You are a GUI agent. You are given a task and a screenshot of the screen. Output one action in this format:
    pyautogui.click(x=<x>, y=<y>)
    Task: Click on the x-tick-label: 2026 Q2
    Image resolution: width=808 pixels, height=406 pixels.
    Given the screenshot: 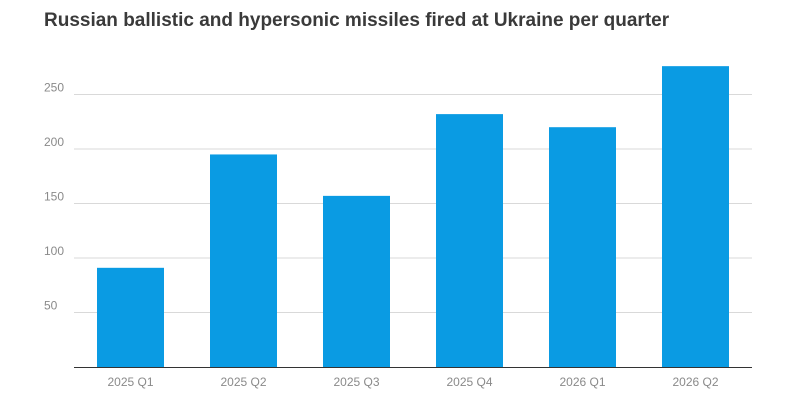 What is the action you would take?
    pyautogui.click(x=695, y=382)
    